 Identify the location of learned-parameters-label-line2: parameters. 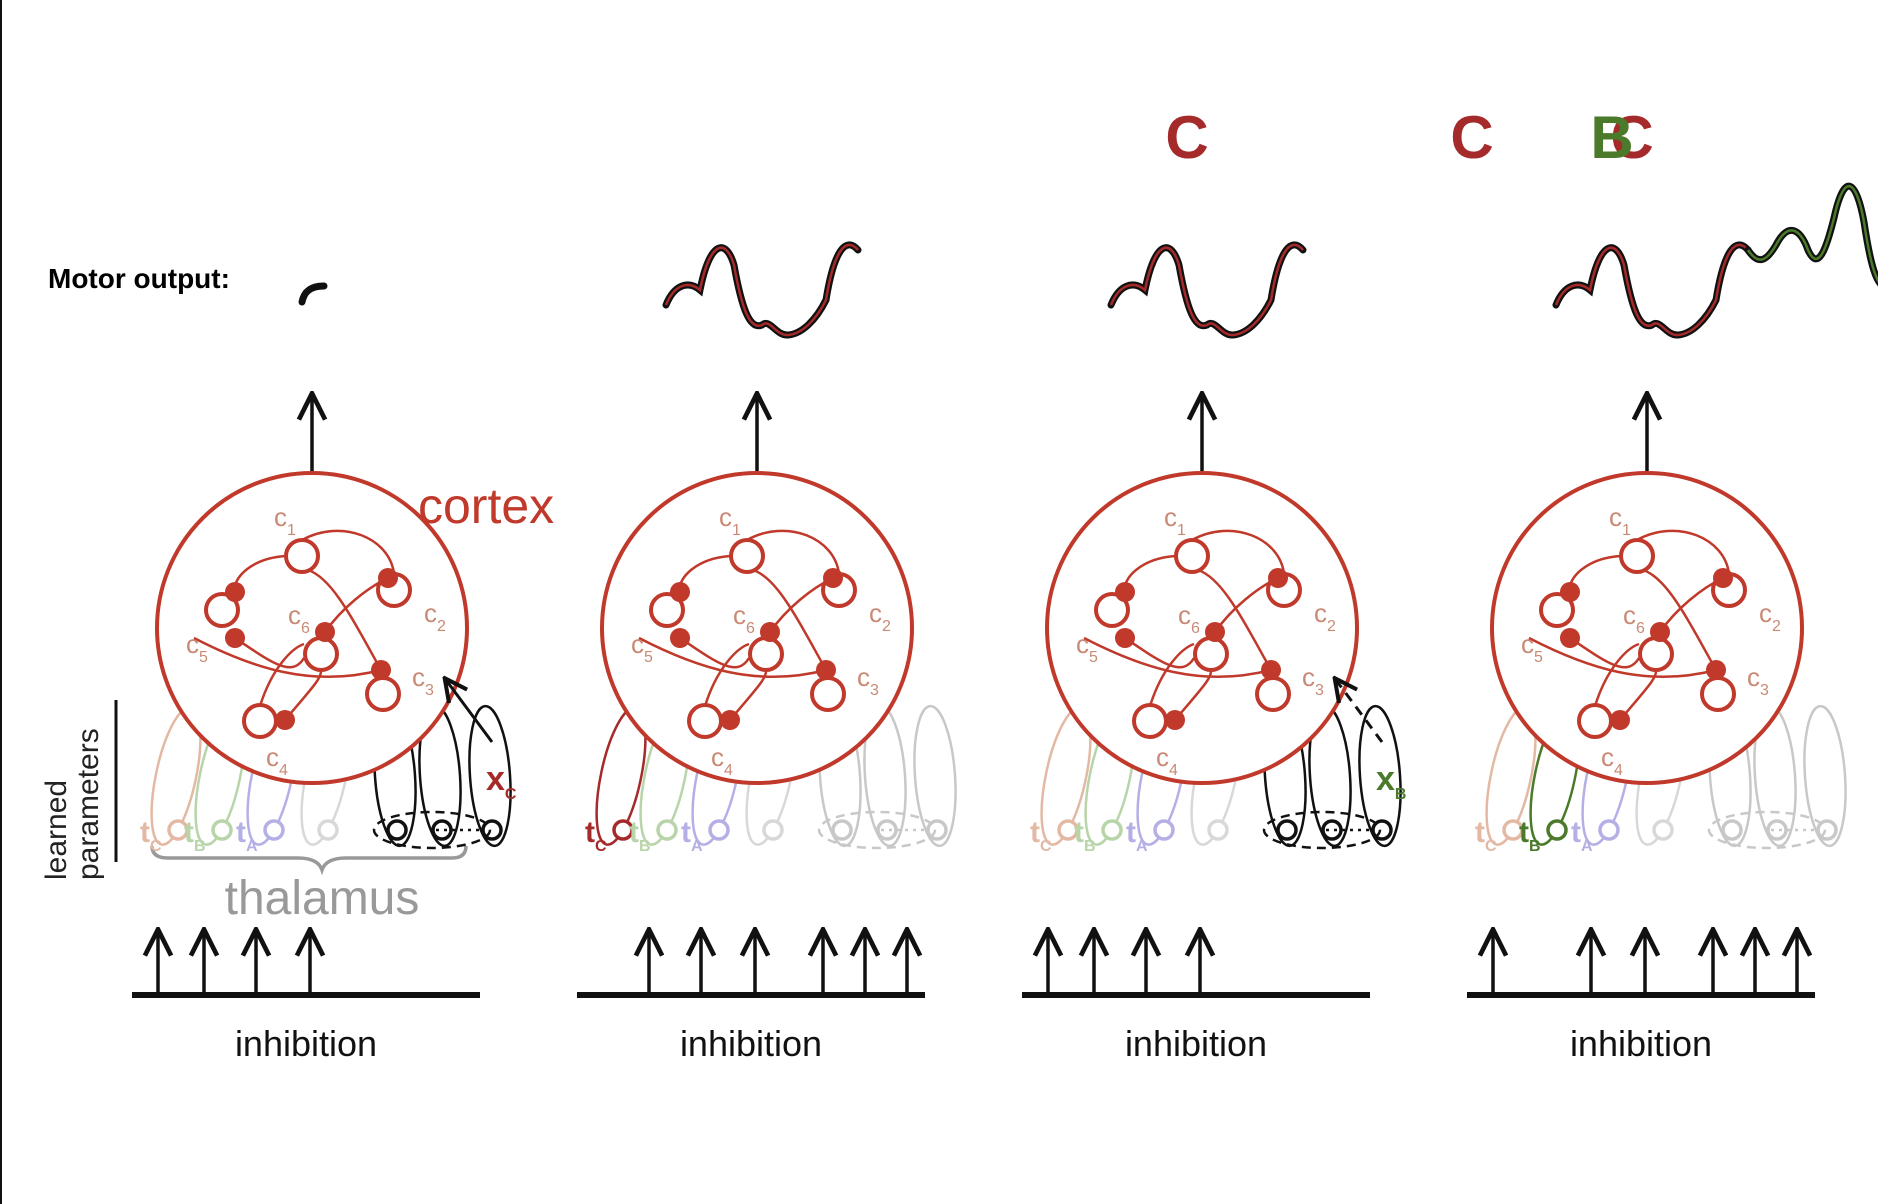
(88, 804).